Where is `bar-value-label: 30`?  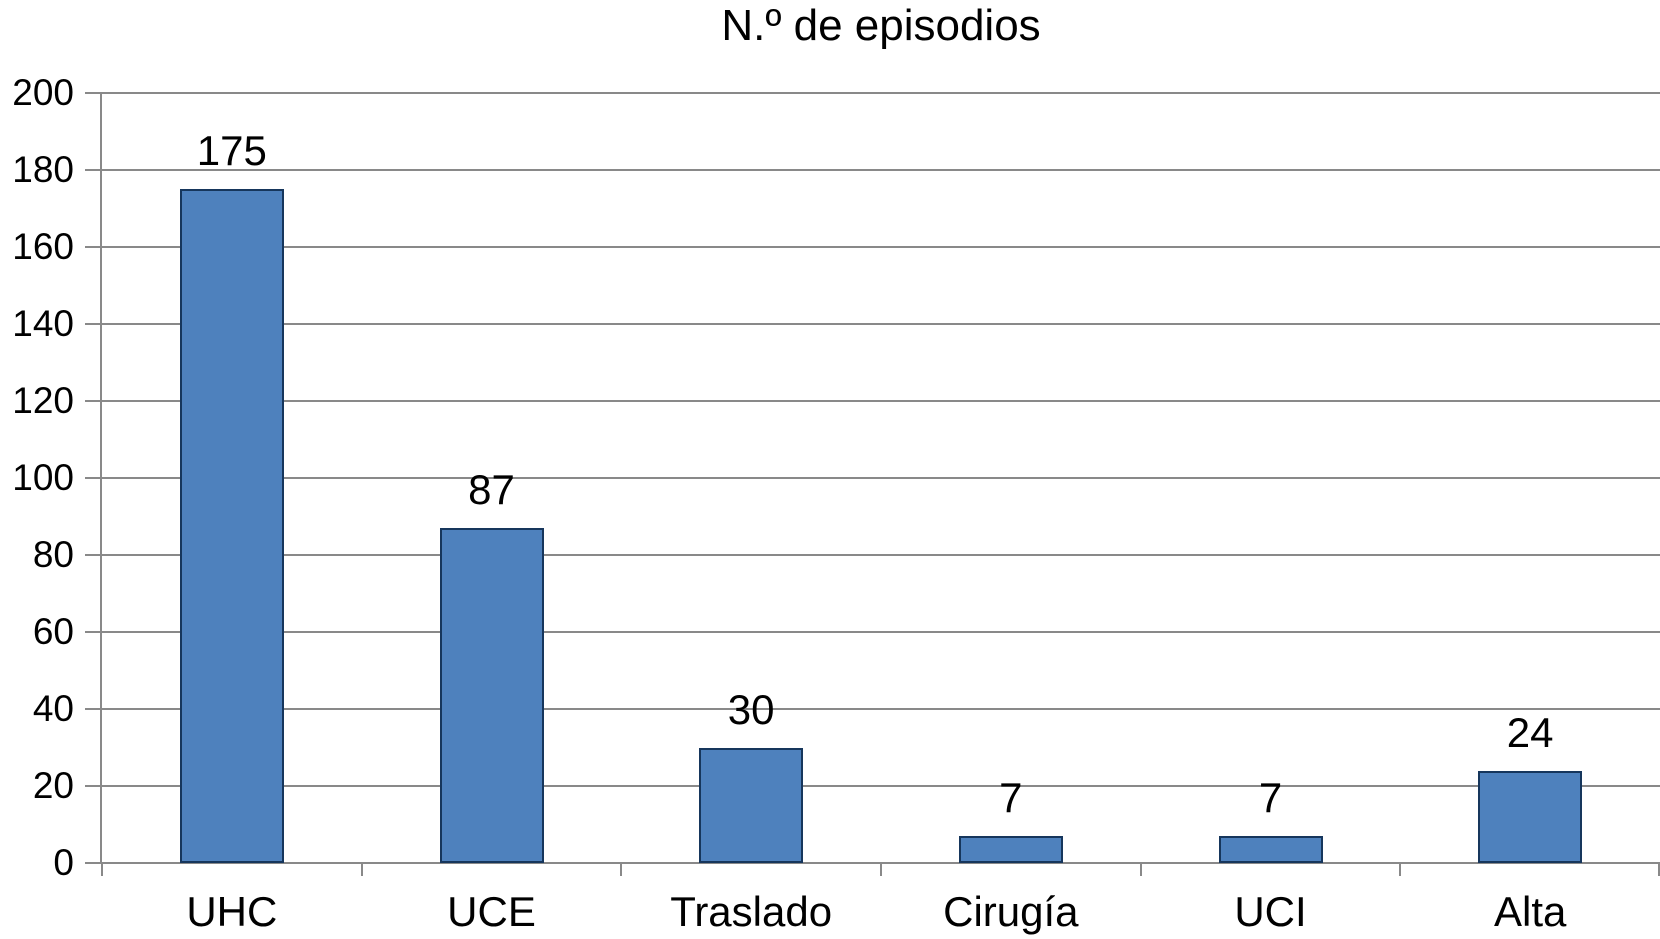 bar-value-label: 30 is located at coordinates (751, 709).